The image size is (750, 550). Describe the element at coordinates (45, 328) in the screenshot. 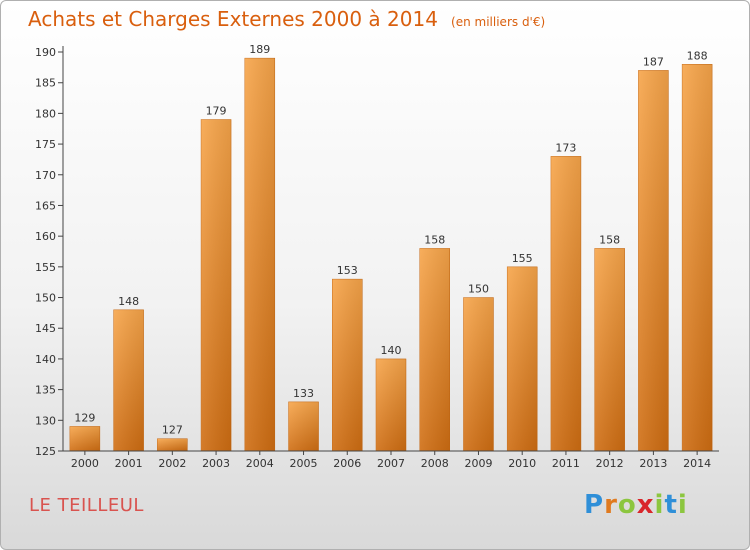

I see `y-tick-label: 145` at that location.